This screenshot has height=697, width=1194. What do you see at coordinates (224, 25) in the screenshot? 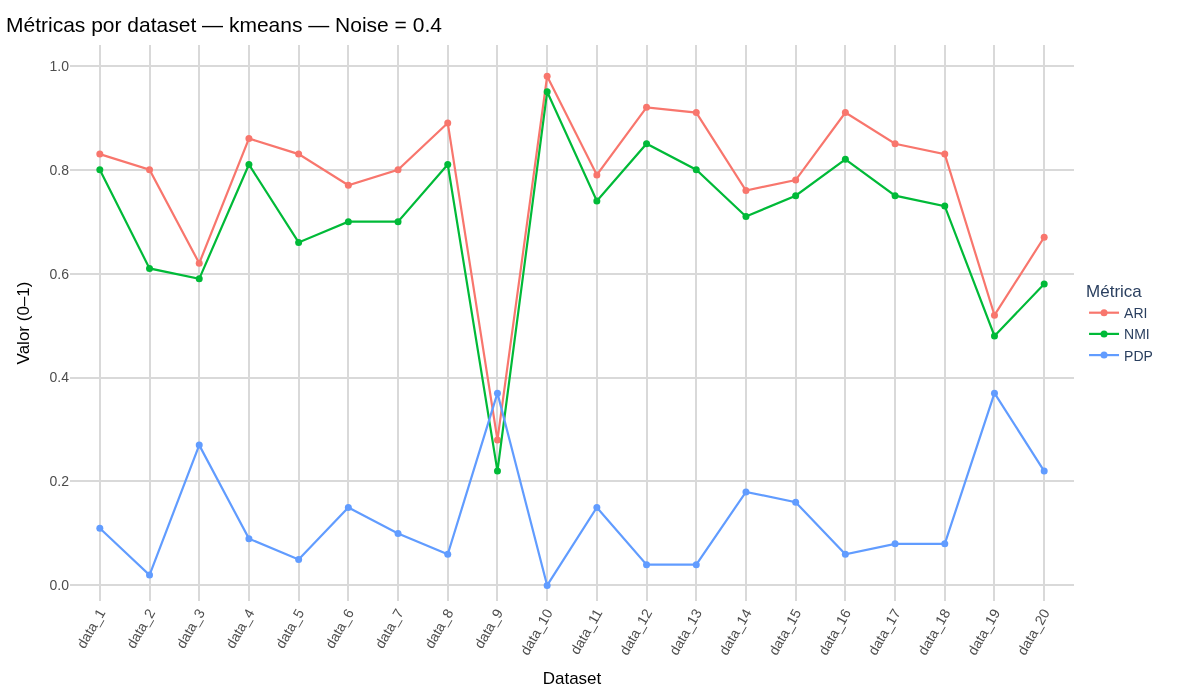
I see `chart-title: Métricas por dataset — kmeans — Noise = 0.4` at bounding box center [224, 25].